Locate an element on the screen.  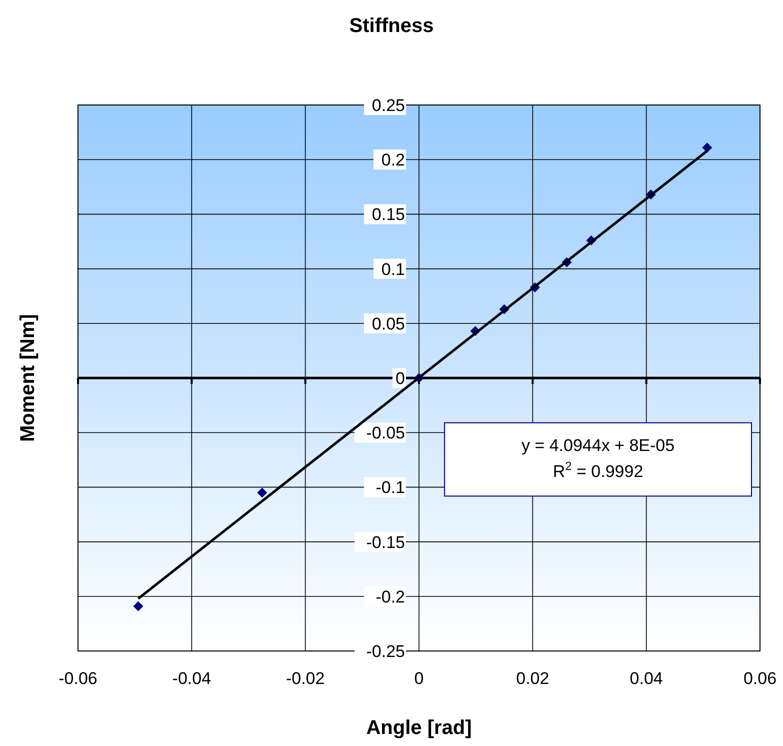
annotation: R$^{2}$ = 0.9992 is located at coordinates (598, 469).